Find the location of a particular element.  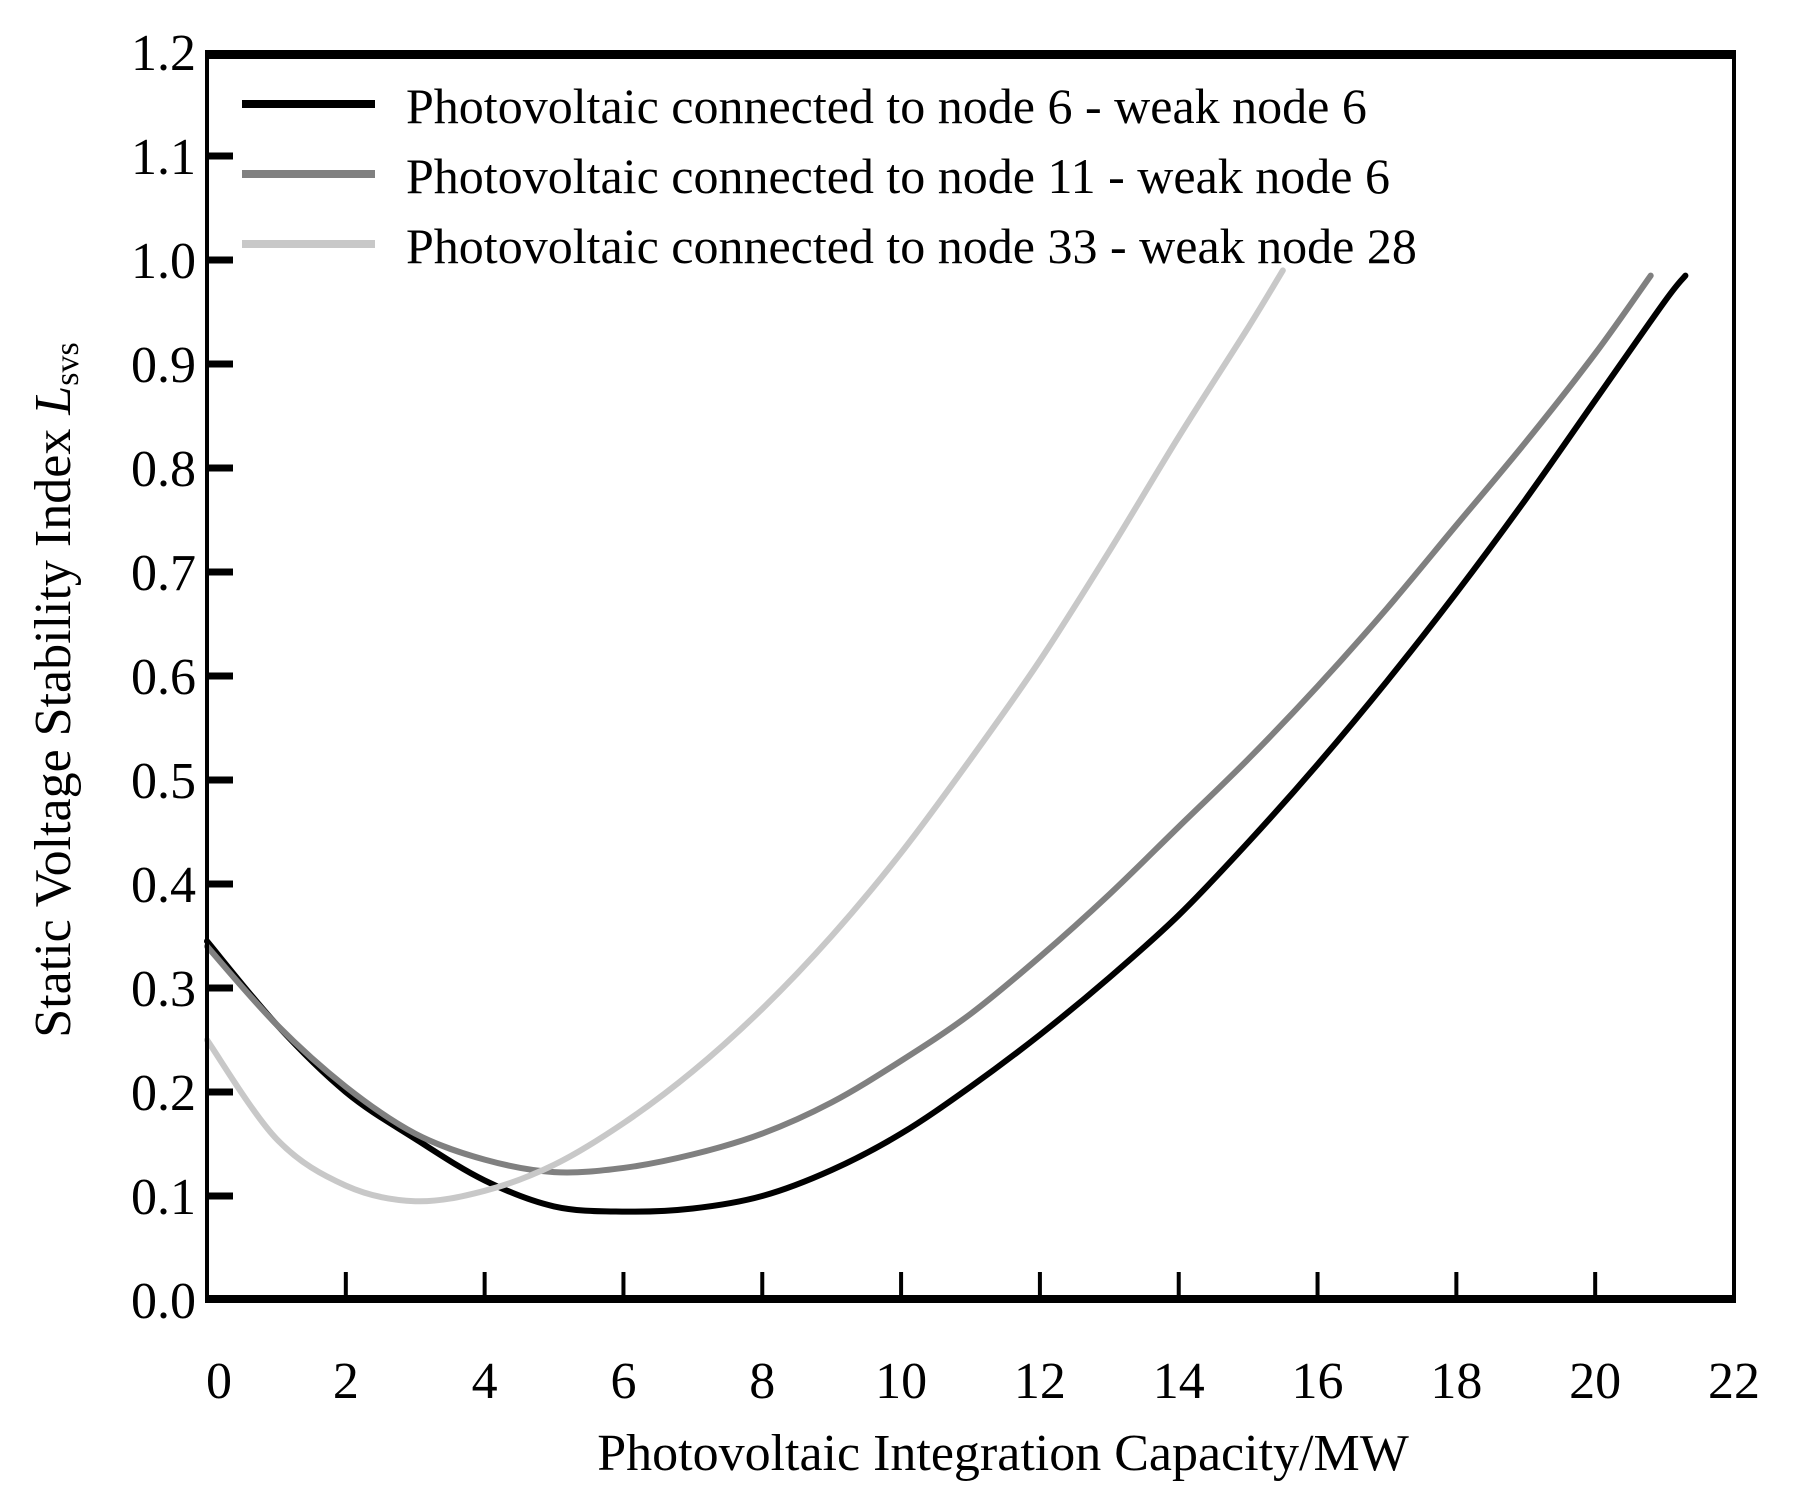

x-ticks: 0 2 4 6 8 10 12 14 16 18 20 22 is located at coordinates (983, 1341).